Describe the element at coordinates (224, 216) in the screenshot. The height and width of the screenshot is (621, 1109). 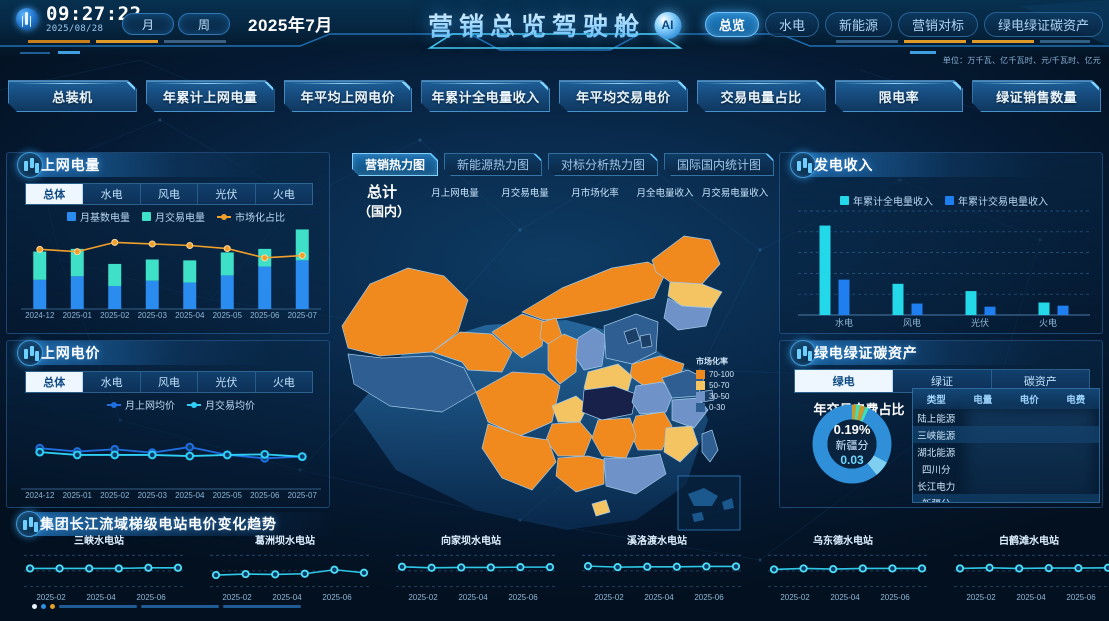
I see `legend-swatch-market-share` at that location.